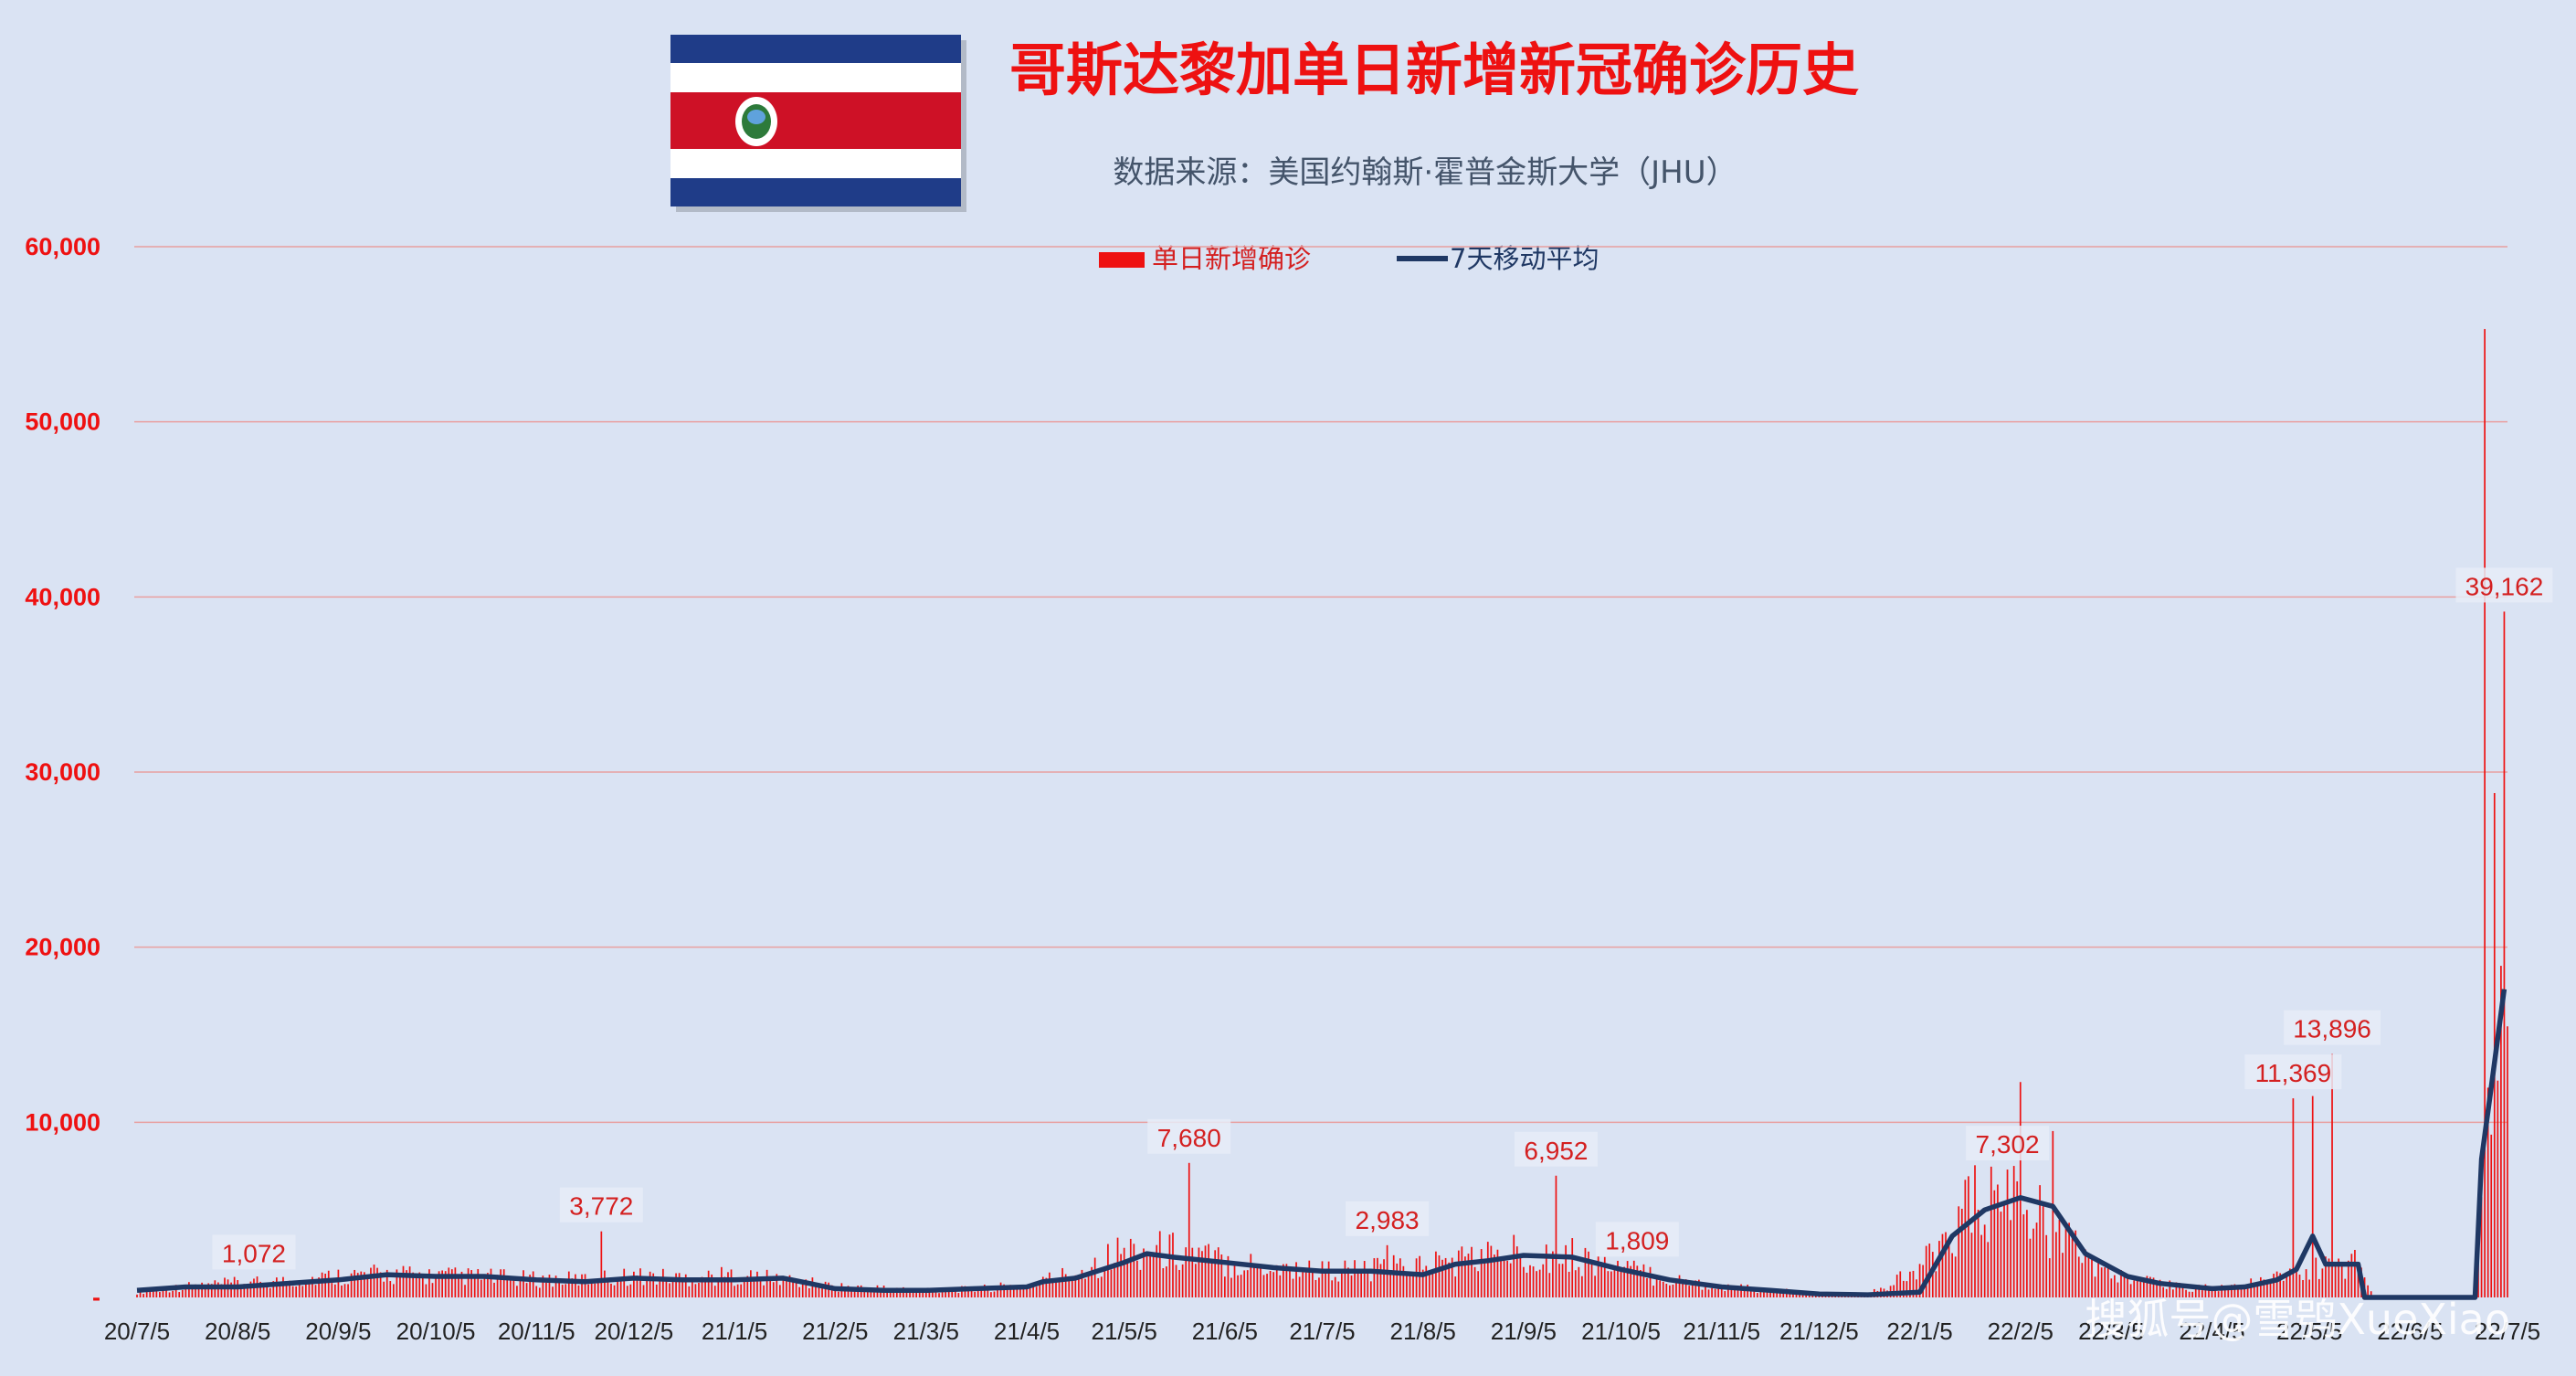  I want to click on x-tick-label: 22/1/5, so click(1919, 1331).